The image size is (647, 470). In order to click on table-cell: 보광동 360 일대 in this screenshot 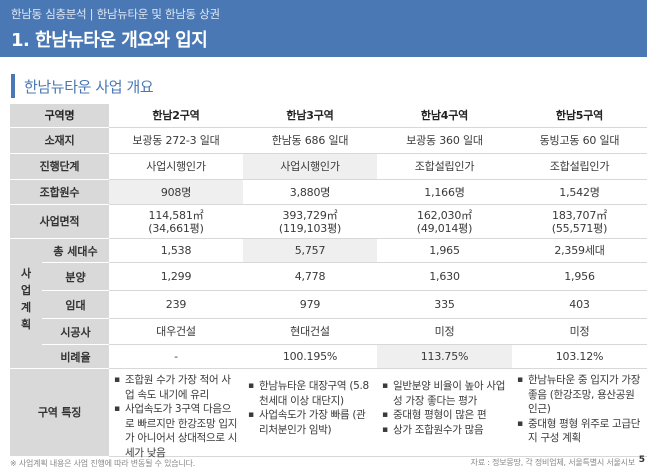, I will do `click(444, 141)`.